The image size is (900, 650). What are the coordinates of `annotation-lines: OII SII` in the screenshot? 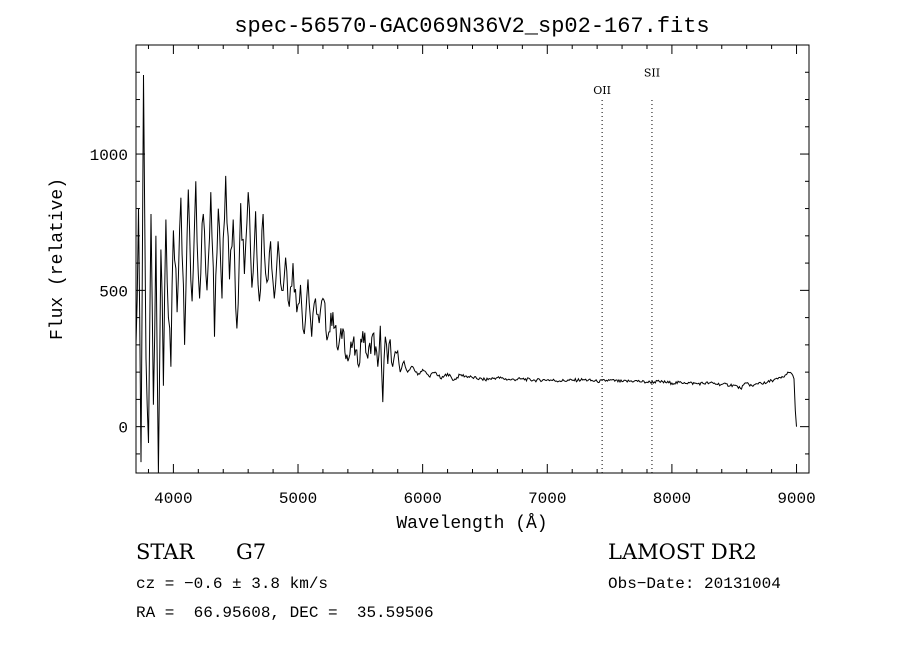 It's located at (626, 269).